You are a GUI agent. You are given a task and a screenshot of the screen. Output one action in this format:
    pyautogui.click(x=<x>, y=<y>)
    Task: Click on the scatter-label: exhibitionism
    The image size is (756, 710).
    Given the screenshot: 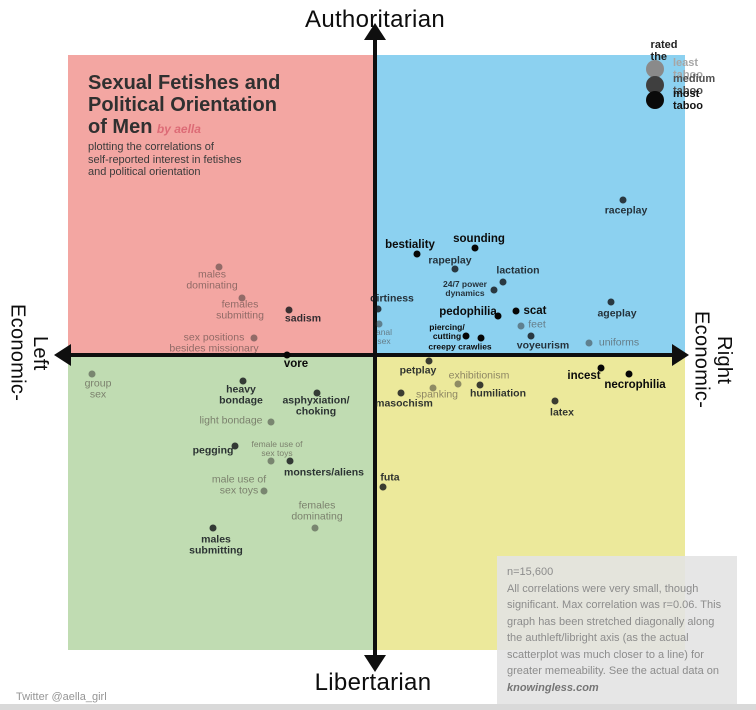 What is the action you would take?
    pyautogui.click(x=479, y=375)
    